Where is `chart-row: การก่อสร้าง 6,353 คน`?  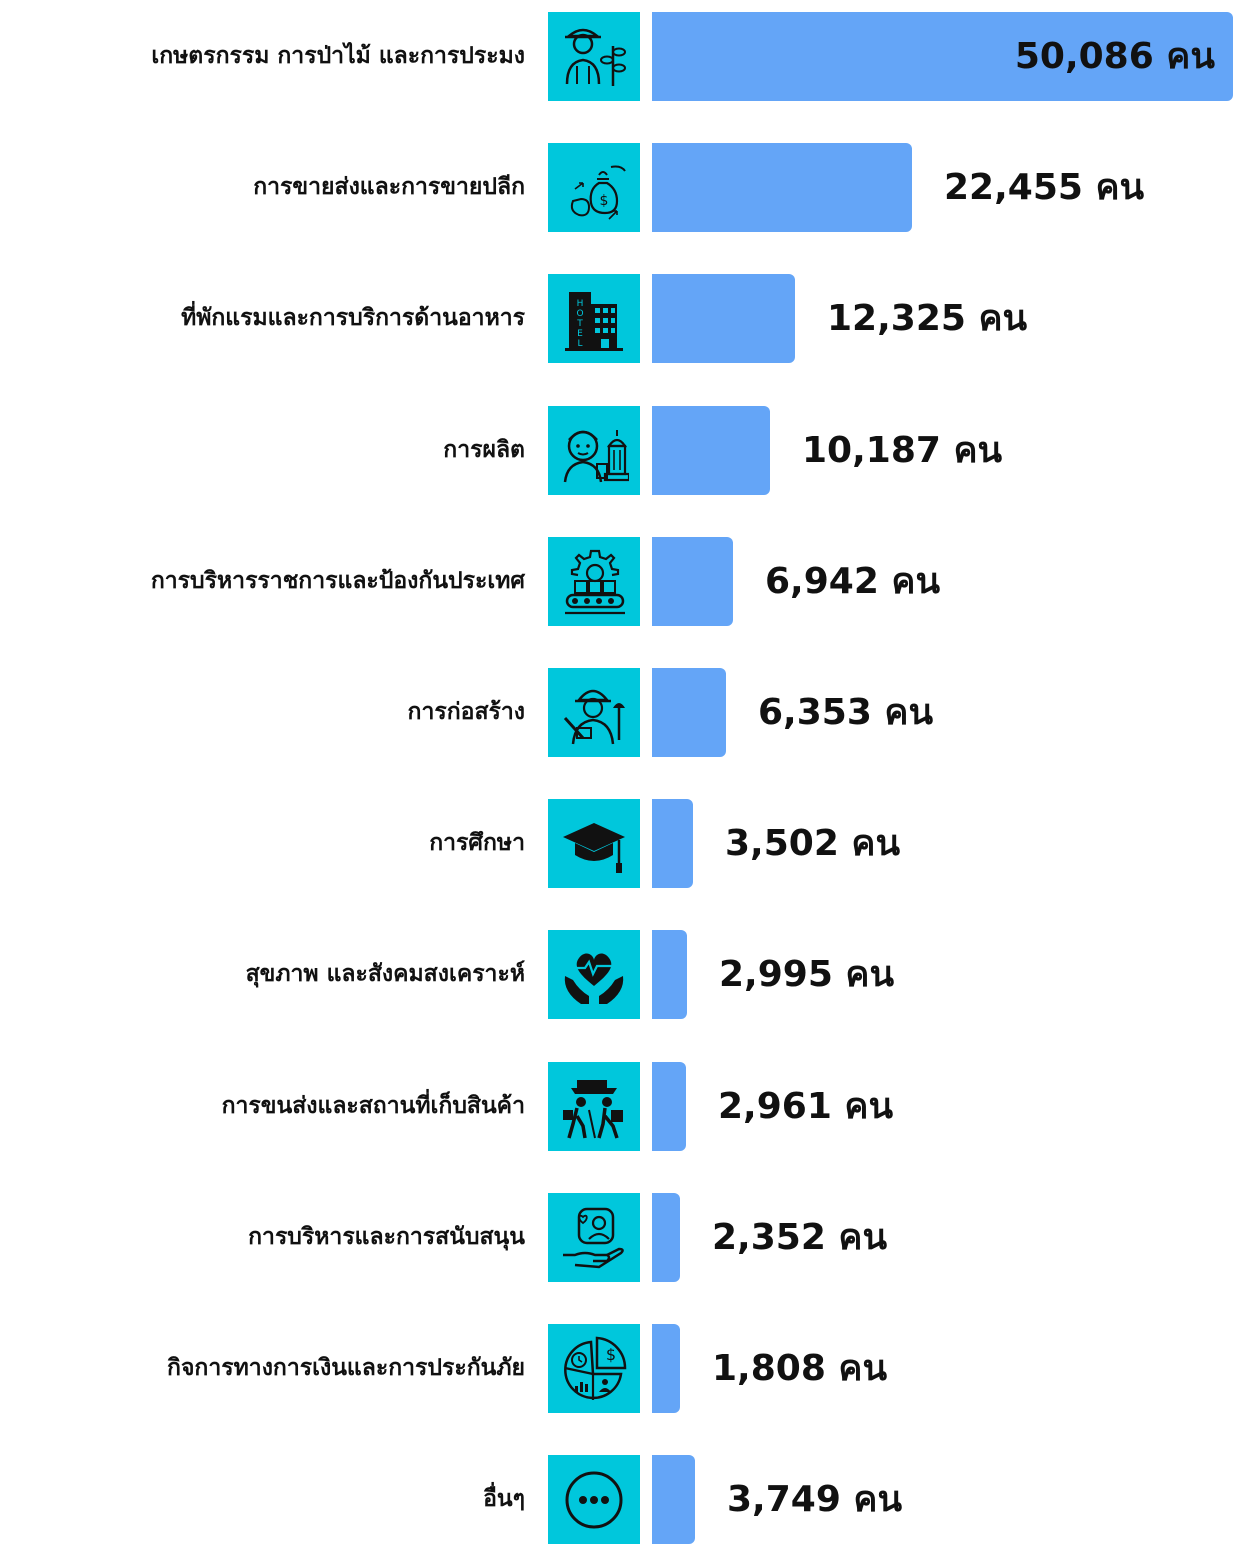
chart-row: การก่อสร้าง 6,353 คน is located at coordinates (625, 712).